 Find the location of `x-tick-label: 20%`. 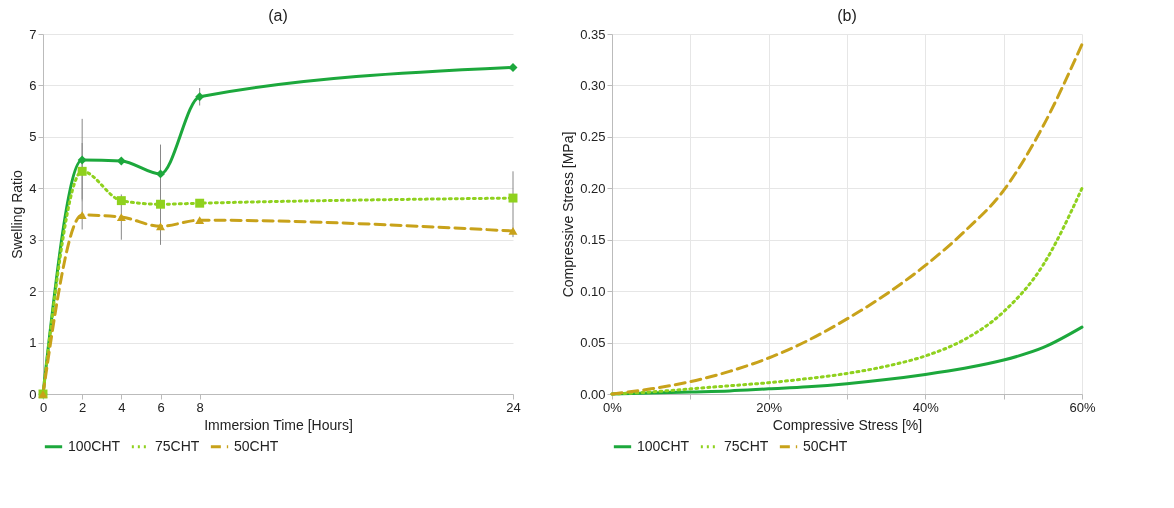

x-tick-label: 20% is located at coordinates (769, 407).